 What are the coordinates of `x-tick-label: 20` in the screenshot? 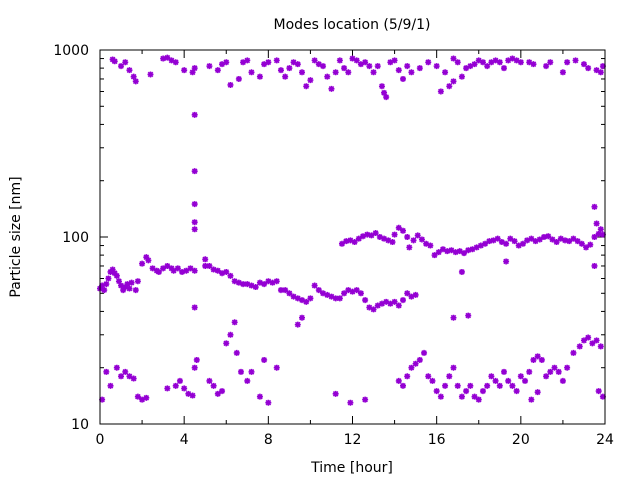 It's located at (521, 440).